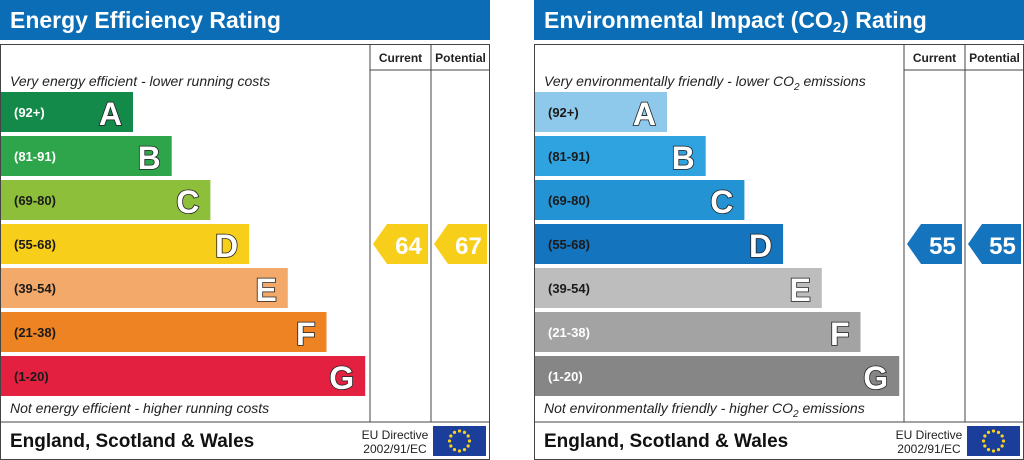 Image resolution: width=1024 pixels, height=460 pixels. I want to click on environmental-title-end: ) Rating, so click(884, 20).